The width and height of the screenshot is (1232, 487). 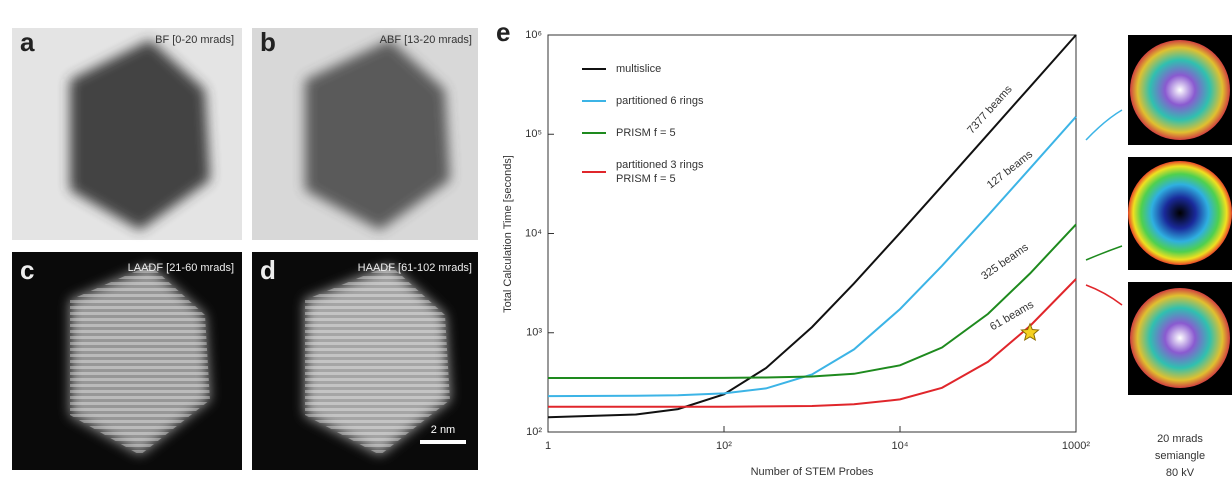 I want to click on y-tick-label: 10², so click(x=534, y=432).